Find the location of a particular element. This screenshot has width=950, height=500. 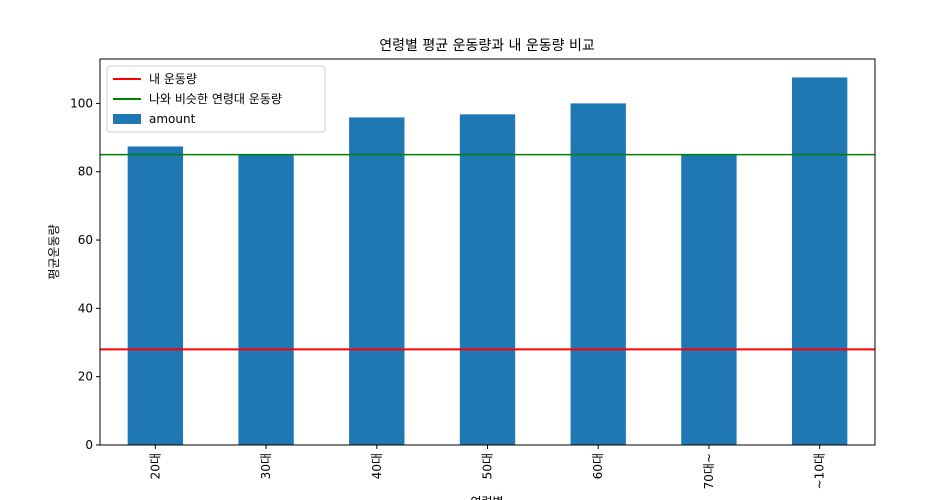

y-tick-label: 20 is located at coordinates (85, 377).